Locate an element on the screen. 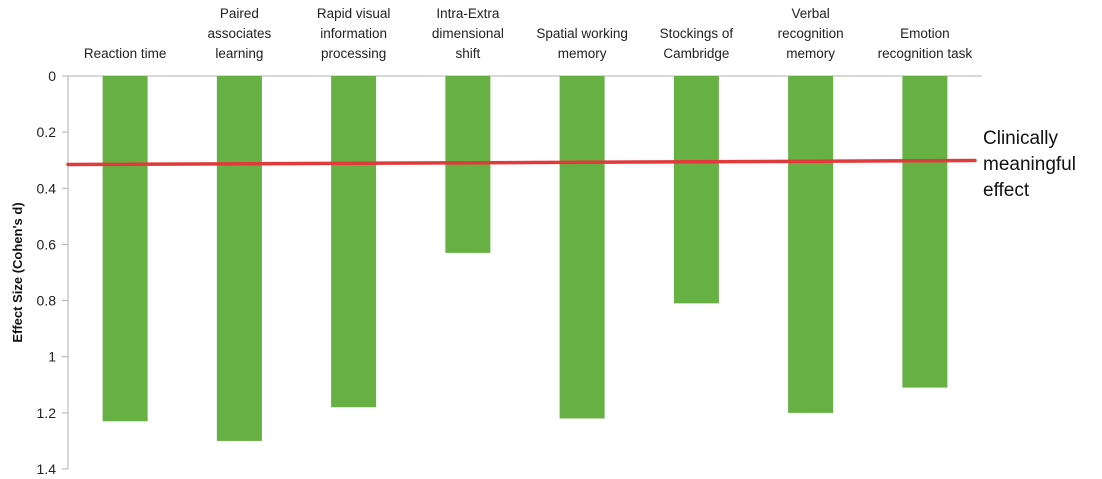 The width and height of the screenshot is (1102, 479). category-label: Rapid visual is located at coordinates (354, 13).